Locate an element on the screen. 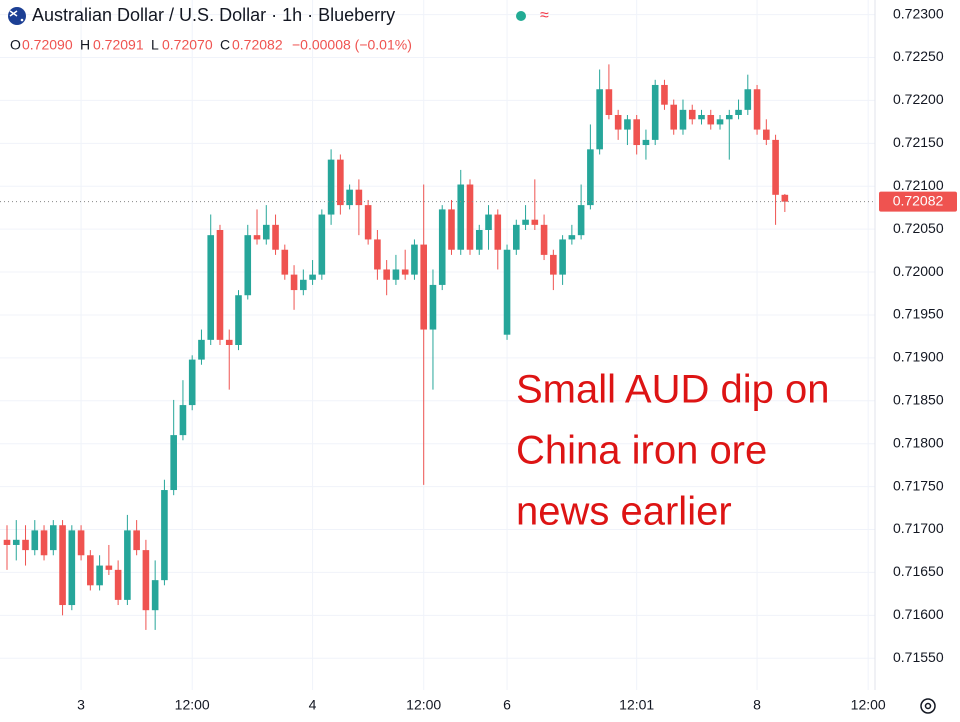 This screenshot has width=960, height=722. settings-icon-center is located at coordinates (928, 706).